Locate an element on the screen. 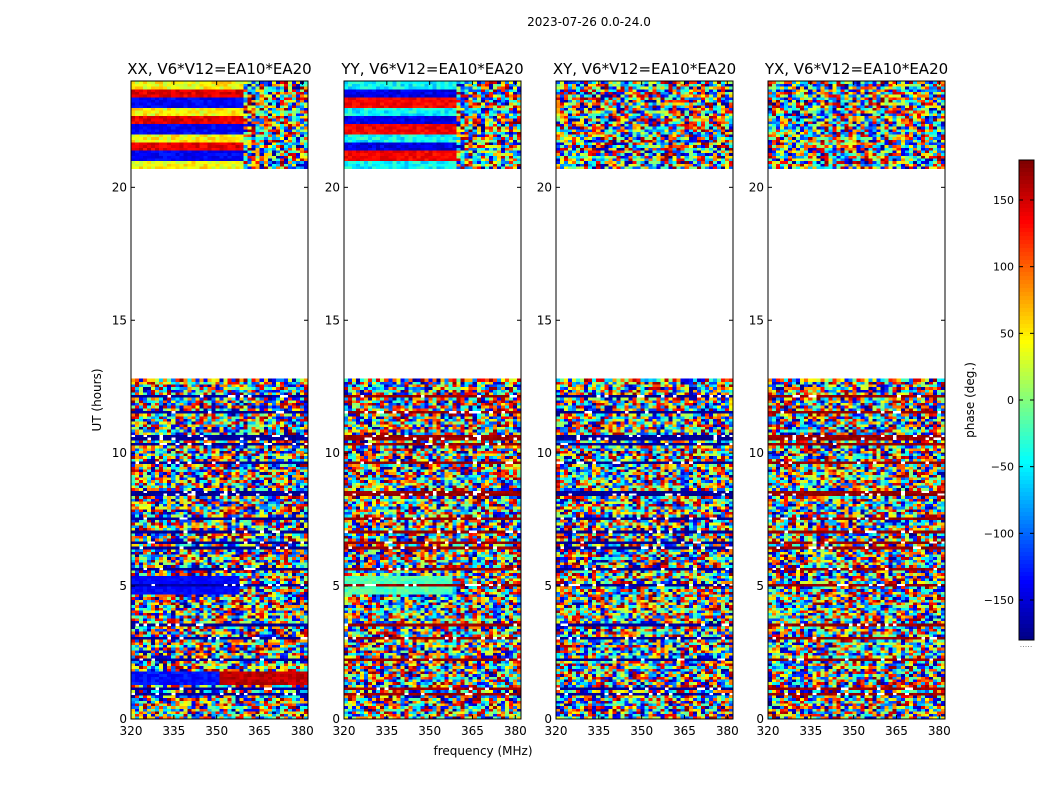  colorbar-tick-label: 100 is located at coordinates (1003, 267).